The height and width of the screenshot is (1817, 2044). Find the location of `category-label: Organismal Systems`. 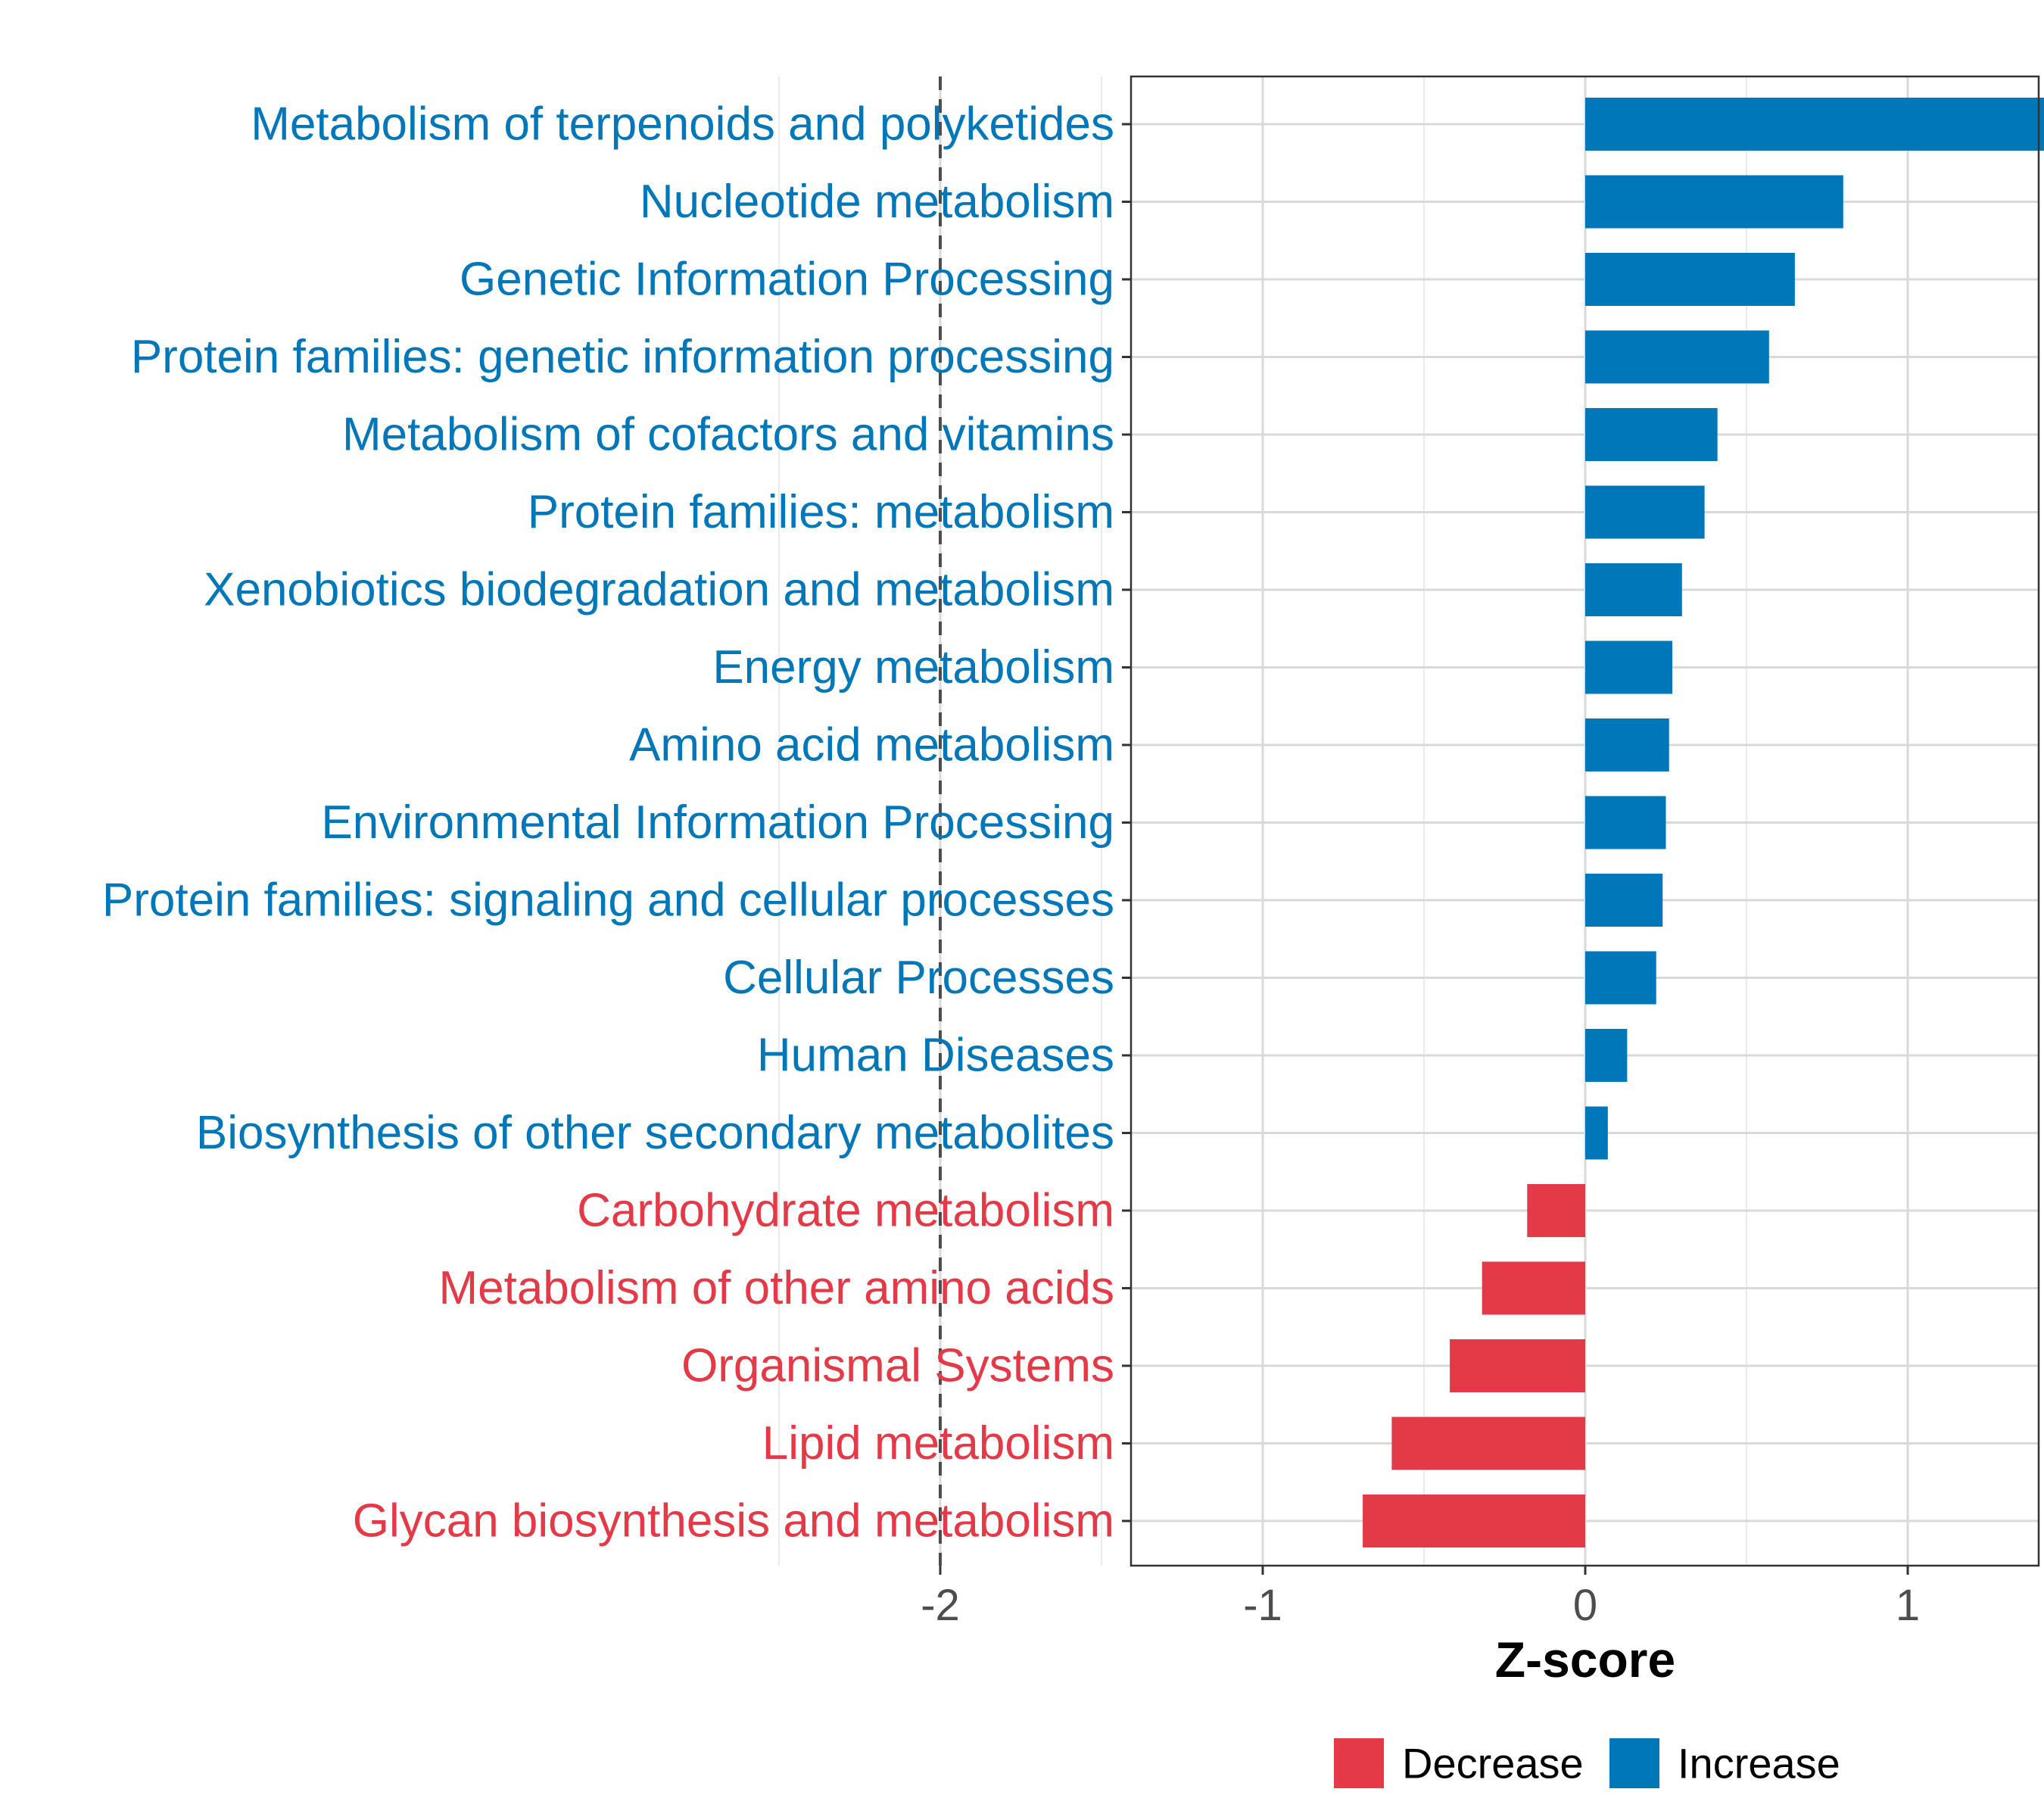

category-label: Organismal Systems is located at coordinates (898, 1366).